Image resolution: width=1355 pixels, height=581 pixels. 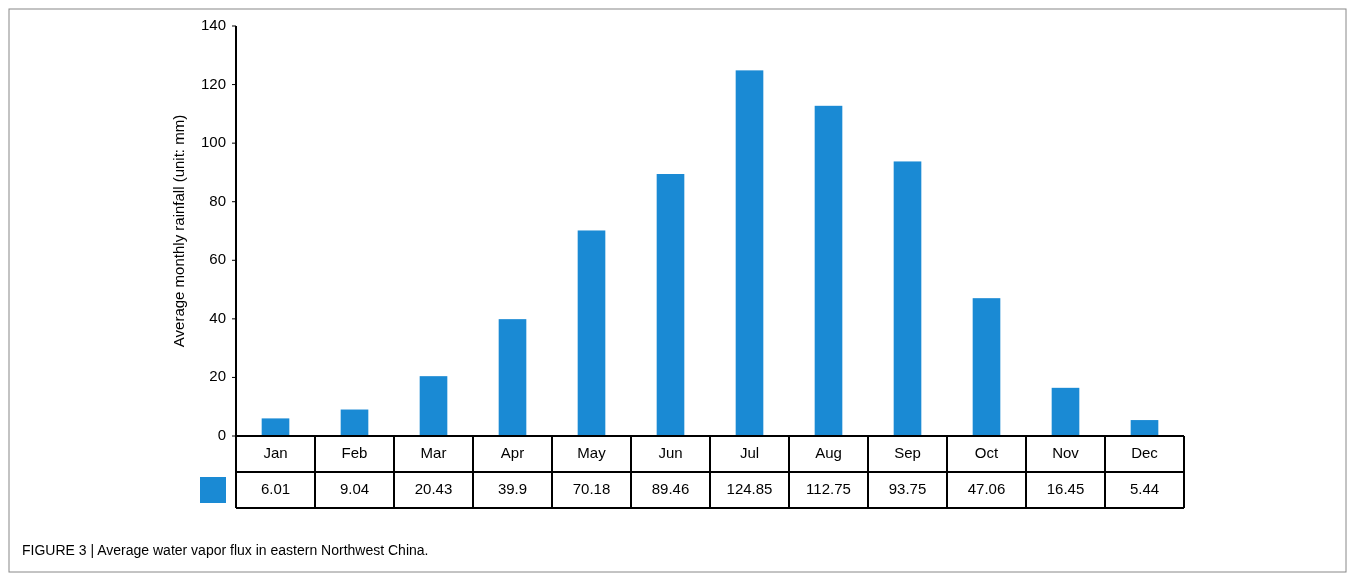 What do you see at coordinates (512, 452) in the screenshot?
I see `x-tick-label: Apr` at bounding box center [512, 452].